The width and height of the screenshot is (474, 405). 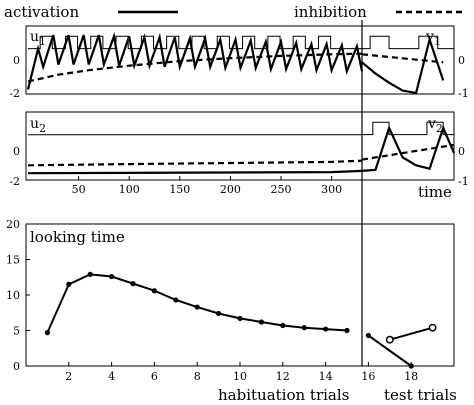 What do you see at coordinates (330, 12) in the screenshot?
I see `legend-inhibition-label: inhibition` at bounding box center [330, 12].